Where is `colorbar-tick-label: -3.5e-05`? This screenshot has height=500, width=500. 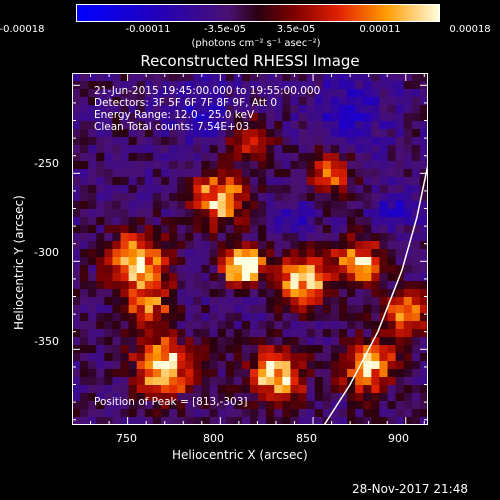
colorbar-tick-label: -3.5e-05 is located at coordinates (225, 29).